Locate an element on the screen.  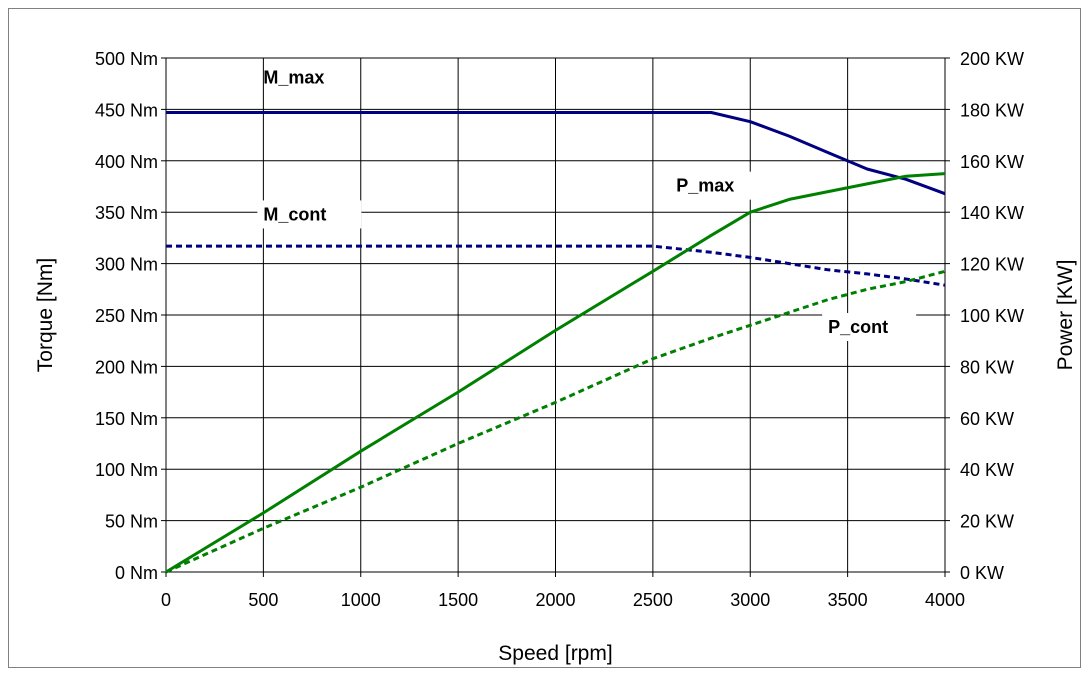
m-cont-label-bg is located at coordinates (309, 214).